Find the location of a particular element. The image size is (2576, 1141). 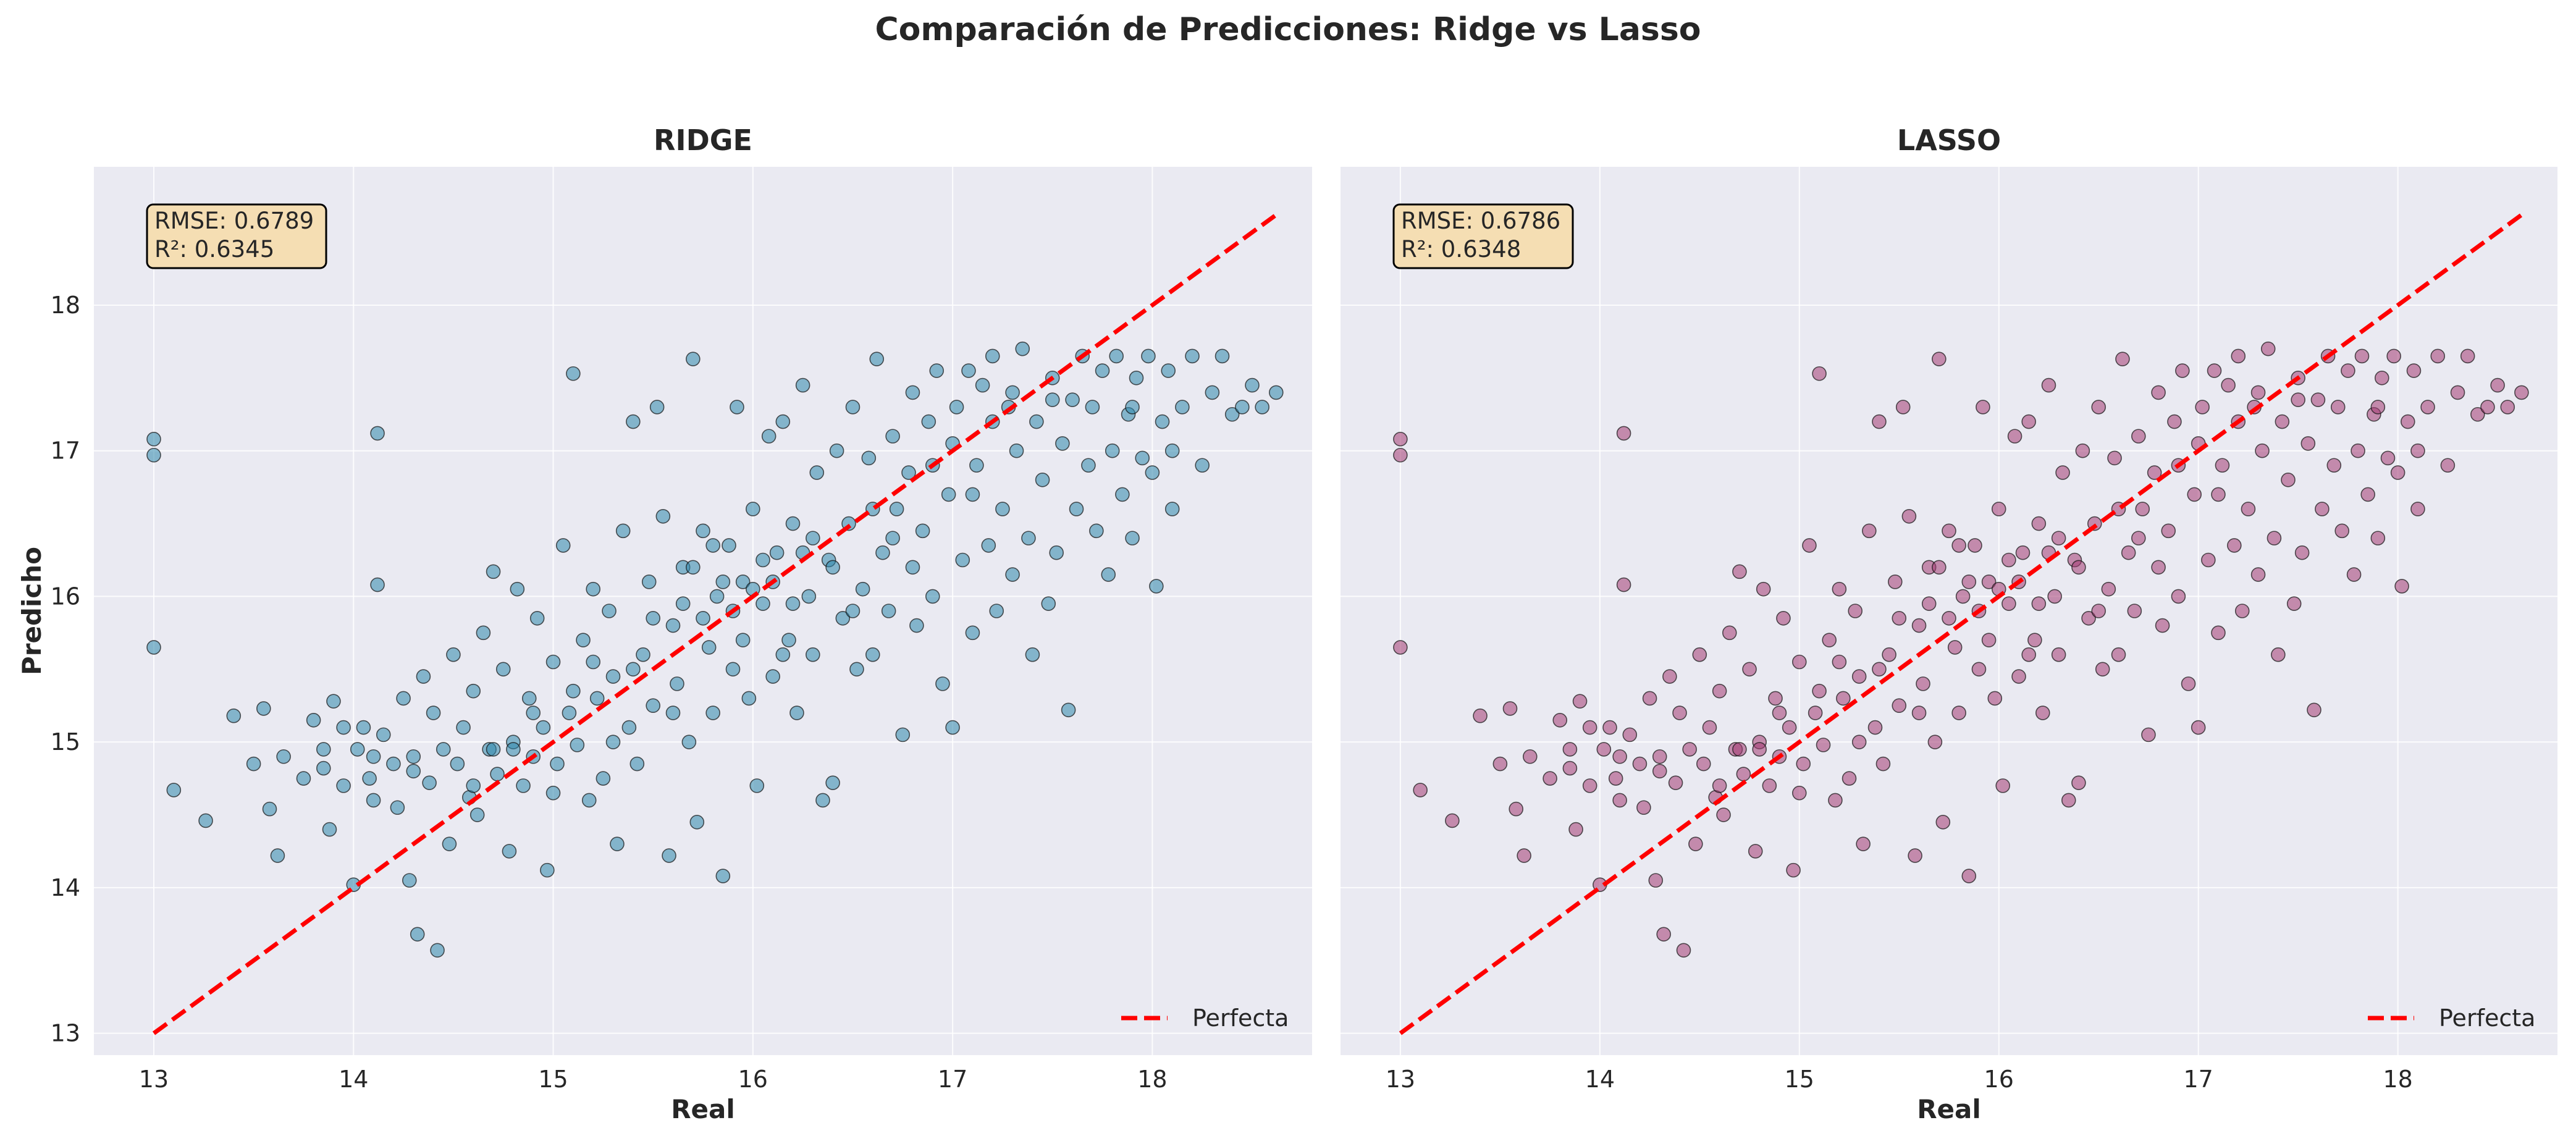

ridge-xlabel: Real is located at coordinates (703, 1109).